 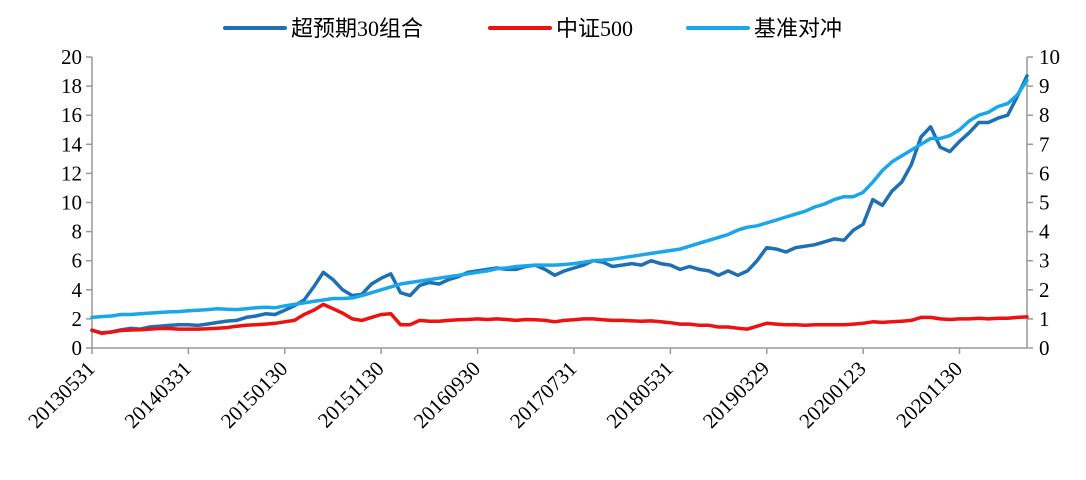 What do you see at coordinates (357, 28) in the screenshot?
I see `legend-label-1: 超预期30组合` at bounding box center [357, 28].